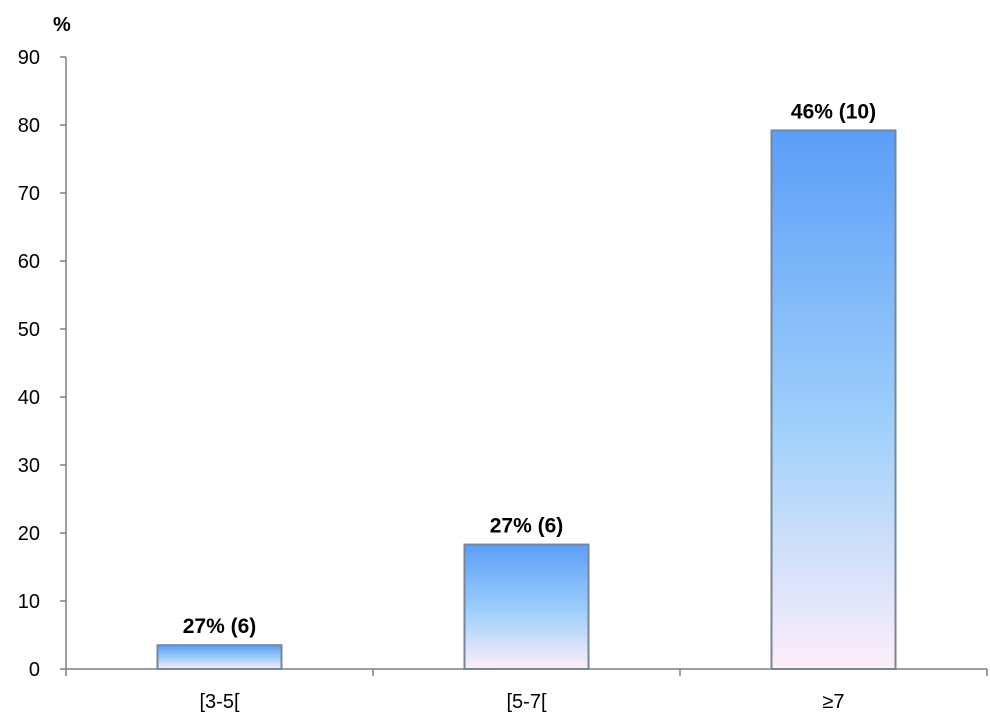  Describe the element at coordinates (833, 702) in the screenshot. I see `x-category-label: ≥7` at that location.